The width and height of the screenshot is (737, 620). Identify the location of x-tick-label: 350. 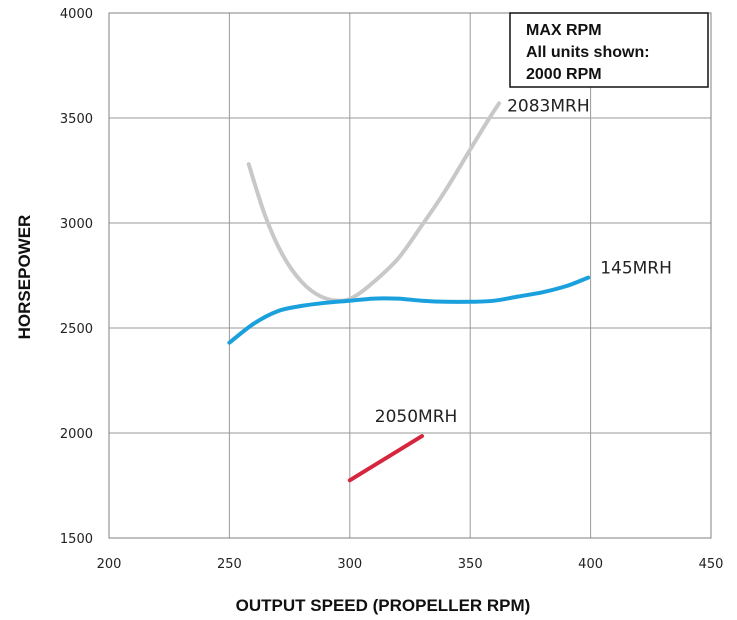
(470, 564).